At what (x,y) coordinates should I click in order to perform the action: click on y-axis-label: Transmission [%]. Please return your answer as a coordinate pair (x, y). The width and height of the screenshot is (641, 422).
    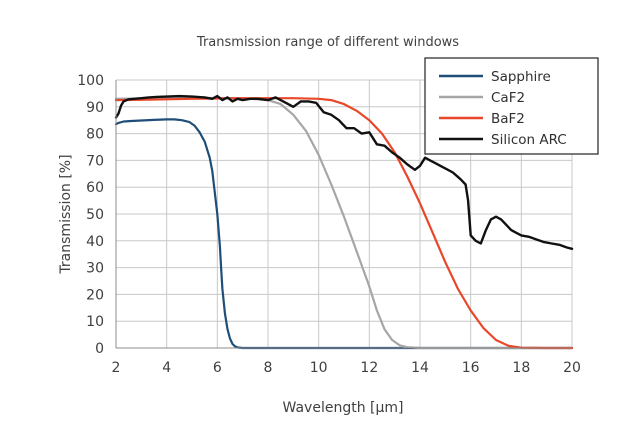
    Looking at the image, I should click on (66, 214).